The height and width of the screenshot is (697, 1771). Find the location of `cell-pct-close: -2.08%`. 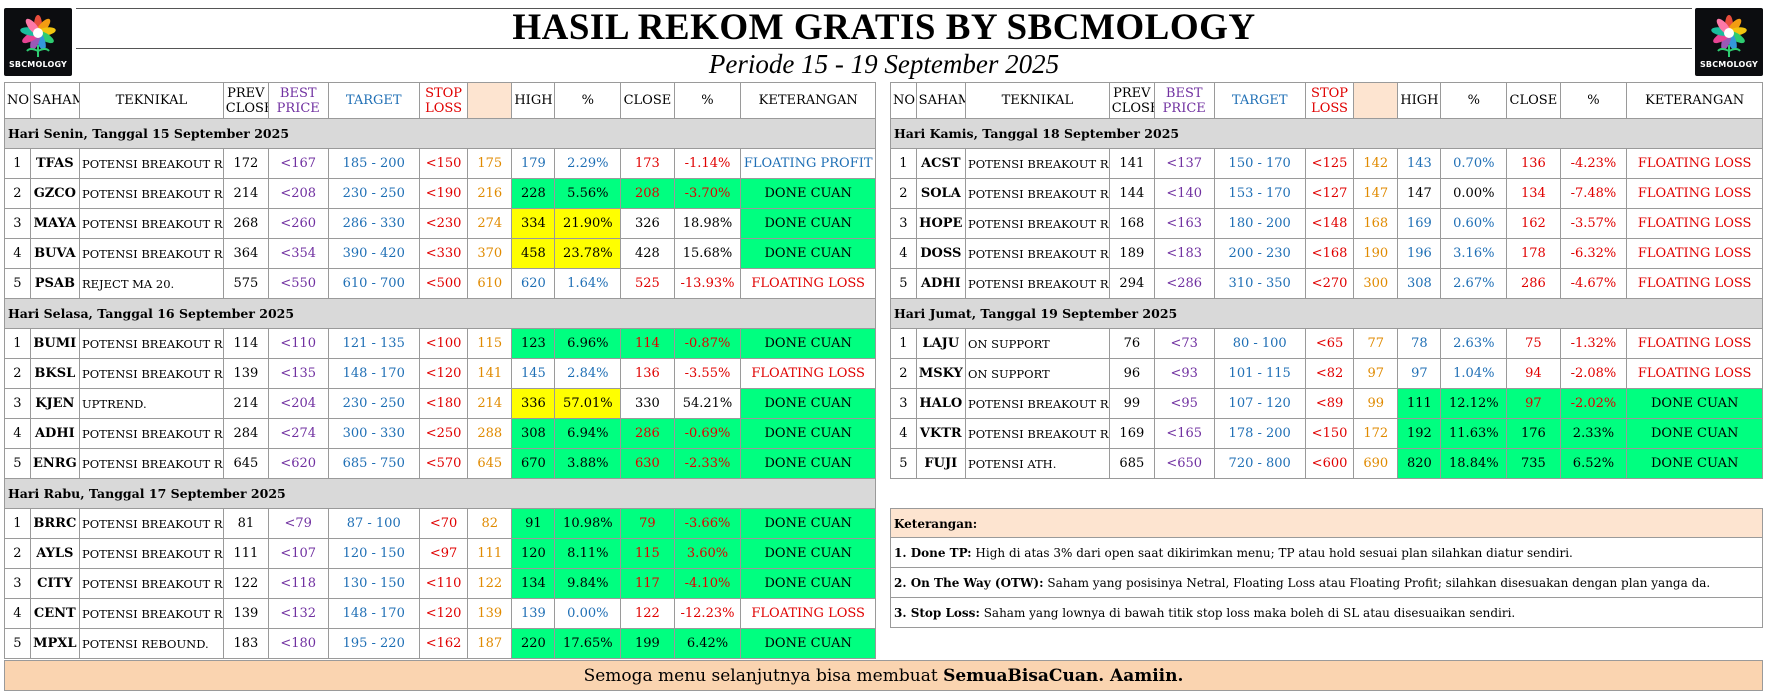

cell-pct-close: -2.08% is located at coordinates (1593, 373).